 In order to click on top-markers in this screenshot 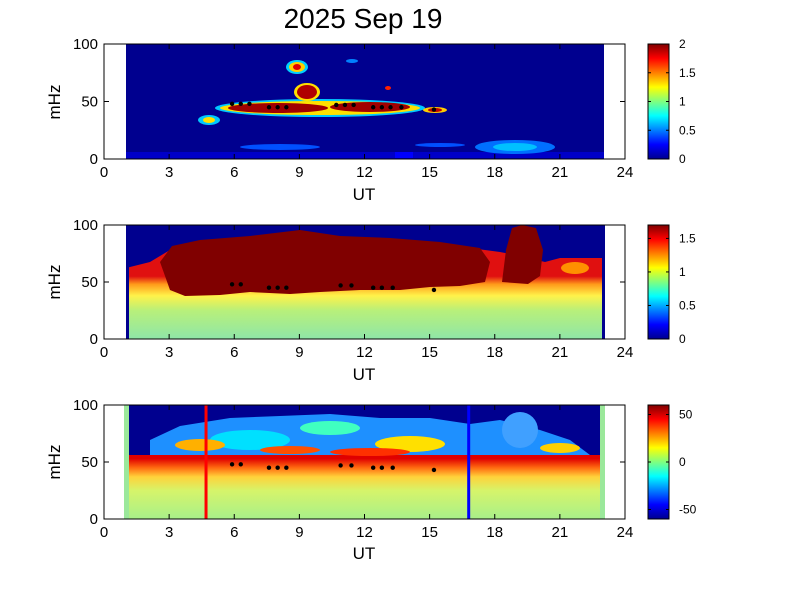, I will do `click(333, 106)`.